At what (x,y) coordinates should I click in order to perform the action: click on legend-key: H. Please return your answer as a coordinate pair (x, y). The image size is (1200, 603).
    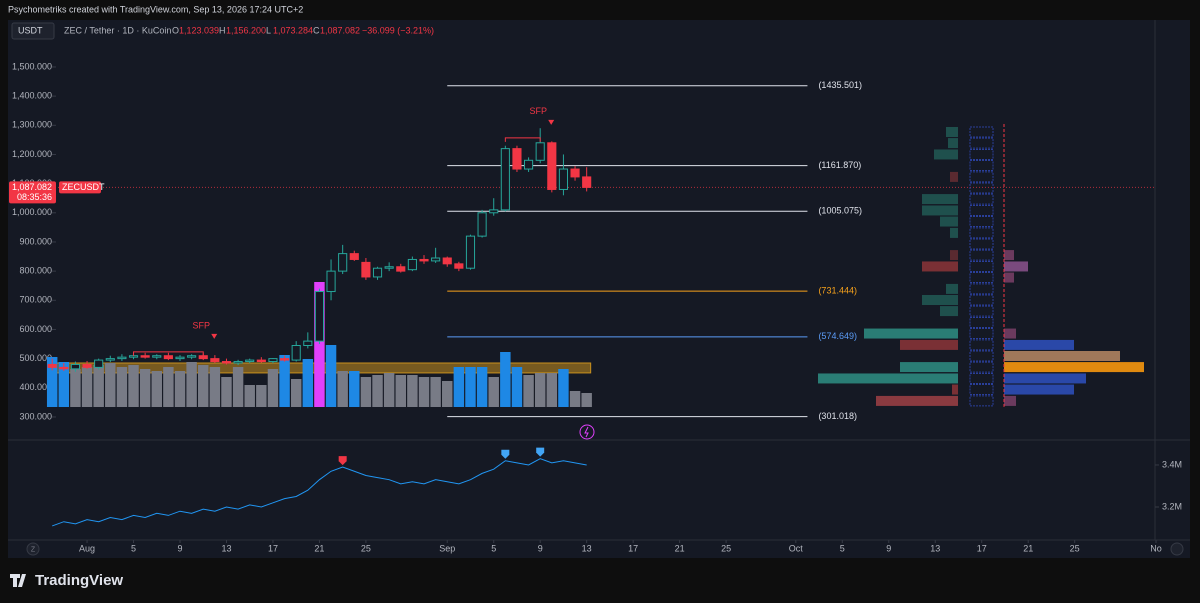
    Looking at the image, I should click on (222, 30).